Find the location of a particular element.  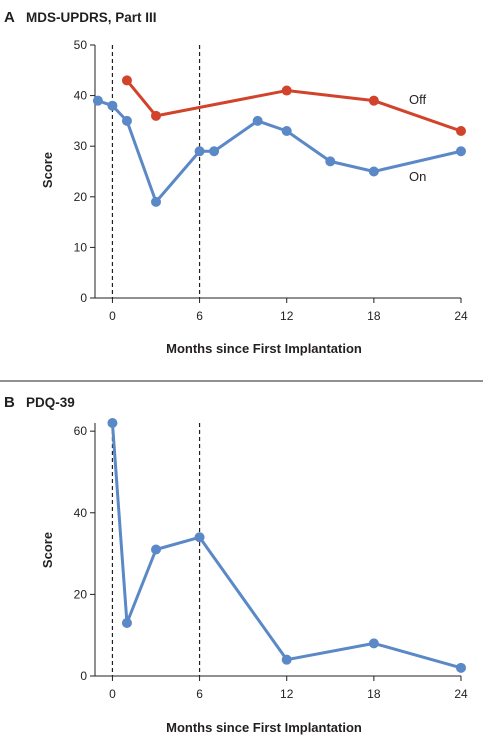

panel-a-x-tick-label: 18 is located at coordinates (374, 316).